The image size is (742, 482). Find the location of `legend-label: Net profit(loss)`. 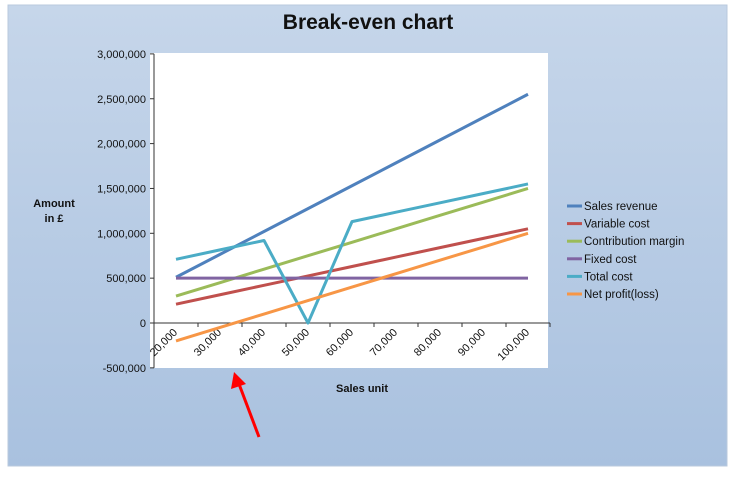

legend-label: Net profit(loss) is located at coordinates (621, 295).